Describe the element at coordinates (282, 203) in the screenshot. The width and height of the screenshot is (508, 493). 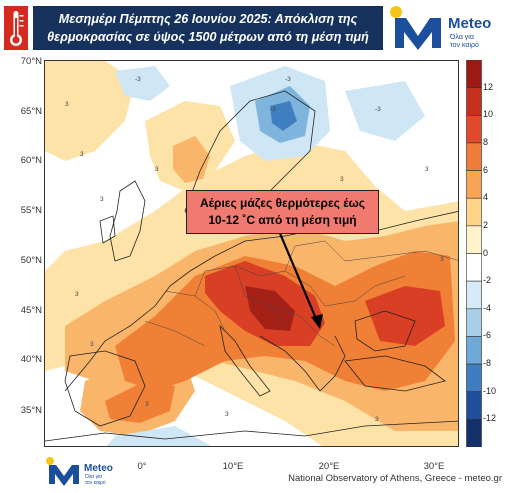
I see `annotation-line-1: Αέριες μάζες θερμότερες έως` at that location.